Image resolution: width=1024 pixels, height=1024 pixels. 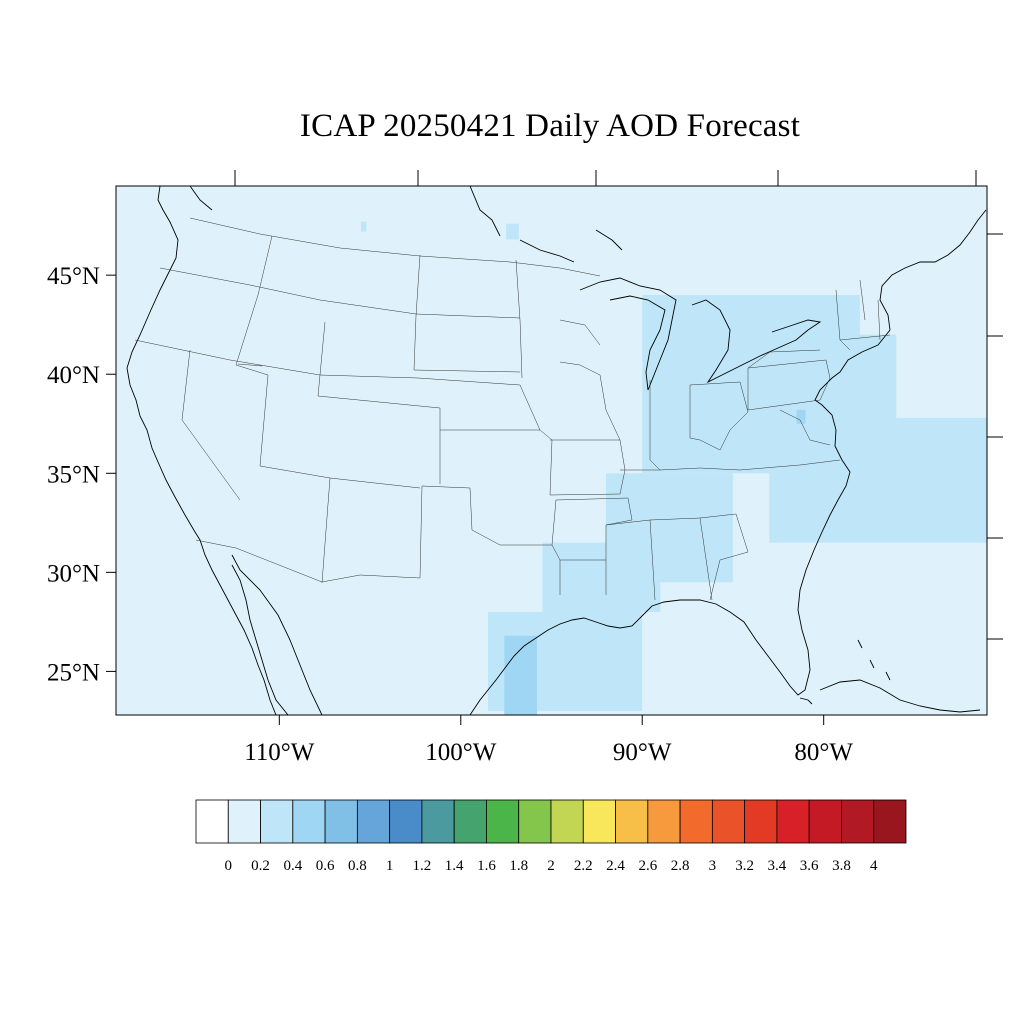 What do you see at coordinates (642, 752) in the screenshot?
I see `lon-tick-label-2: 90°W` at bounding box center [642, 752].